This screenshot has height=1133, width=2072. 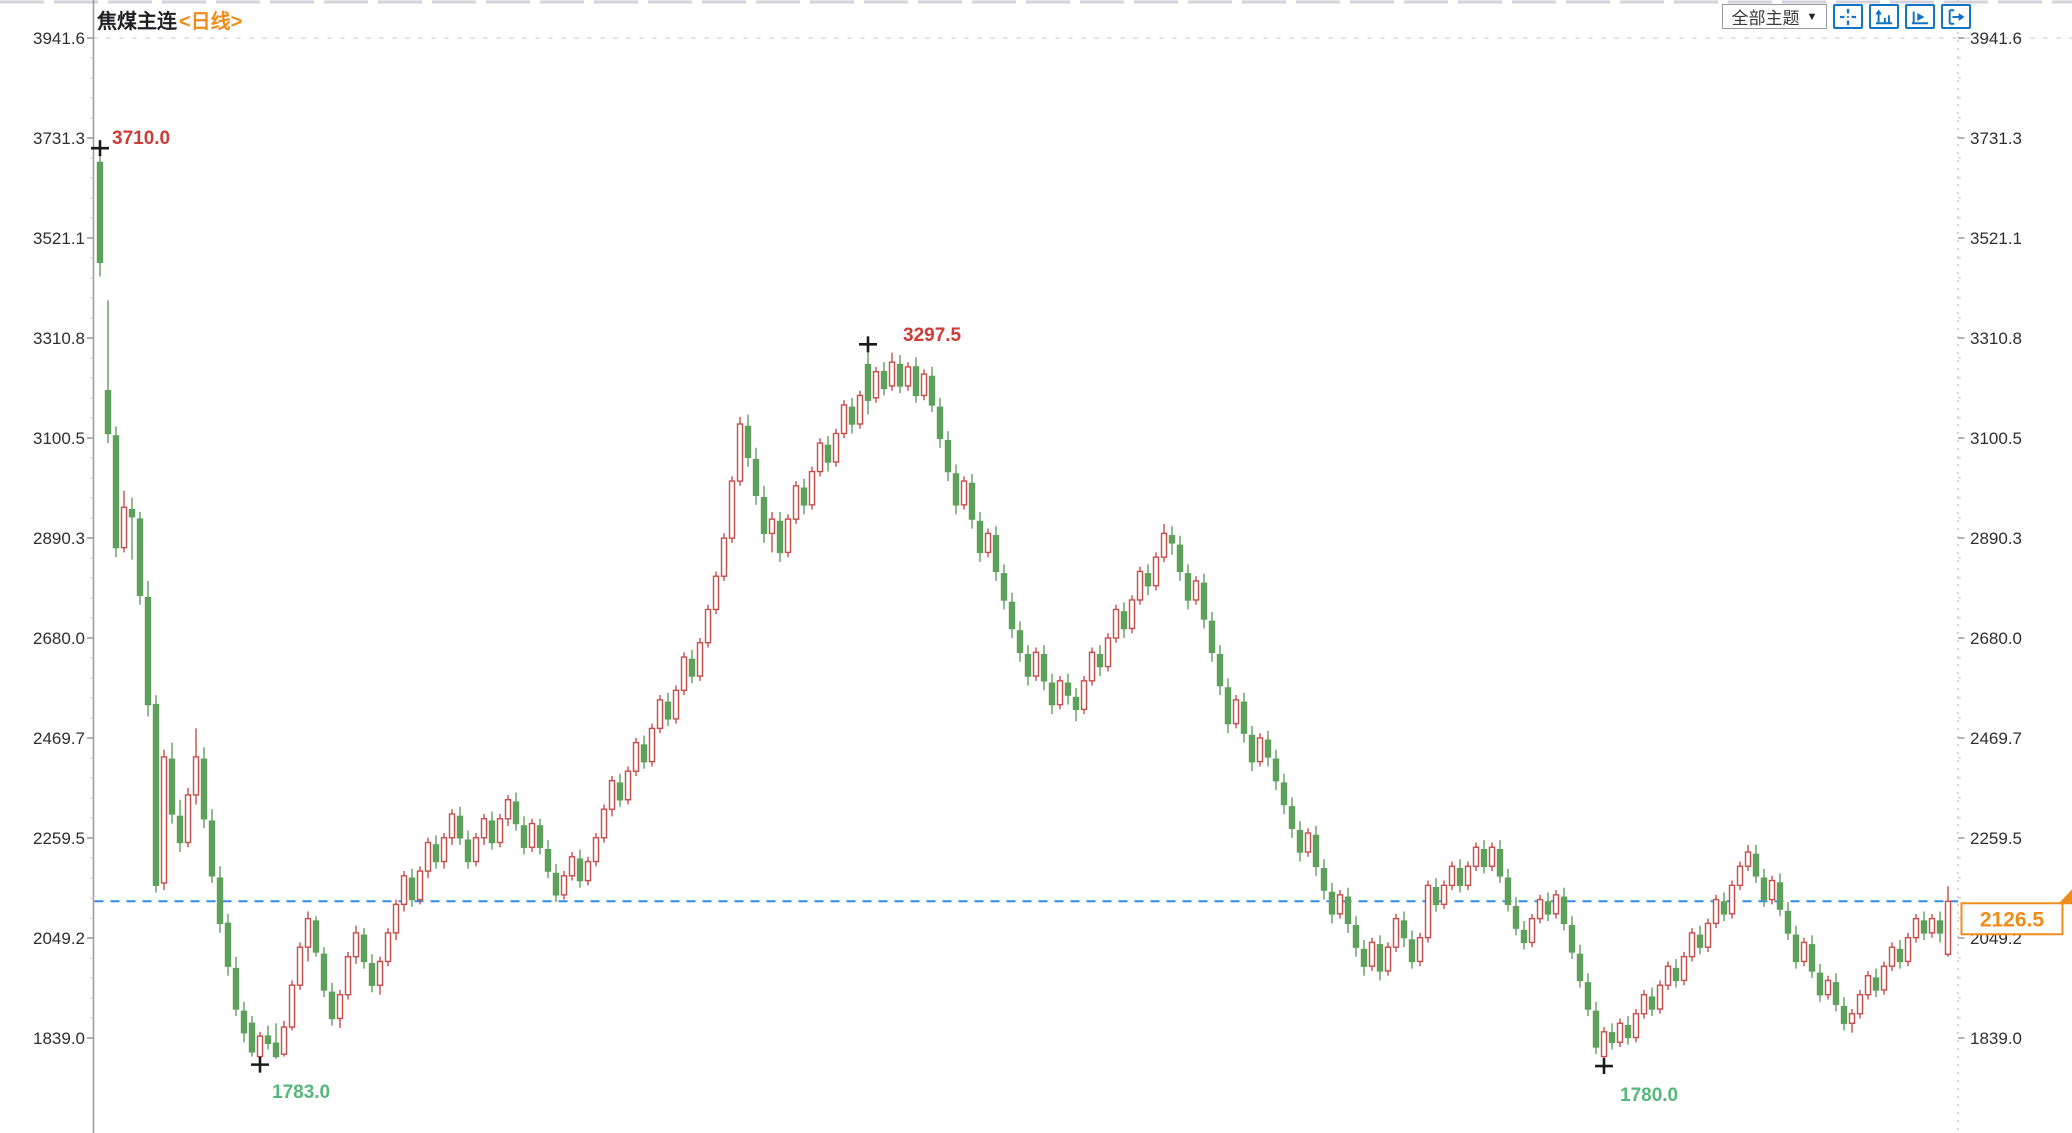 What do you see at coordinates (59, 238) in the screenshot?
I see `left-axis-label: 3521.1` at bounding box center [59, 238].